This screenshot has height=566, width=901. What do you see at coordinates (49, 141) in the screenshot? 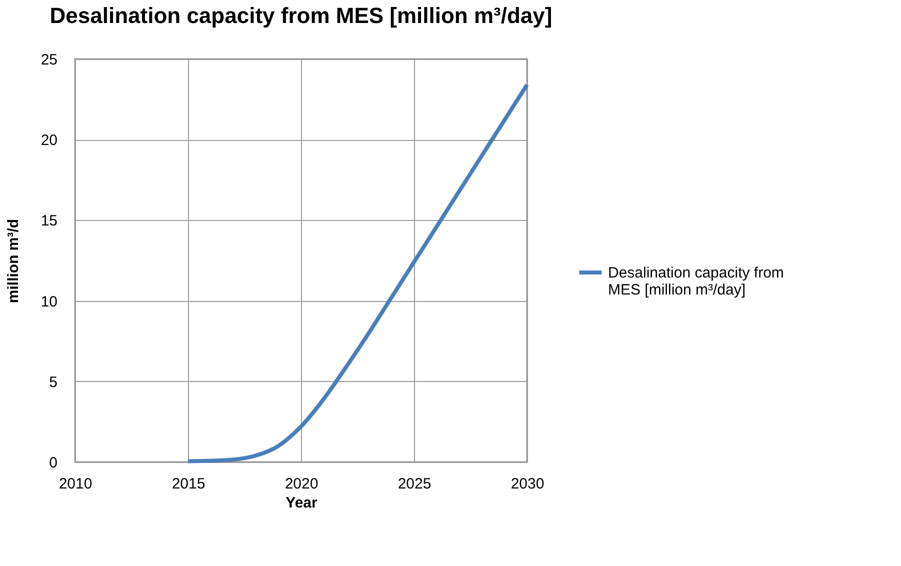
I see `y-tick-label: 20` at bounding box center [49, 141].